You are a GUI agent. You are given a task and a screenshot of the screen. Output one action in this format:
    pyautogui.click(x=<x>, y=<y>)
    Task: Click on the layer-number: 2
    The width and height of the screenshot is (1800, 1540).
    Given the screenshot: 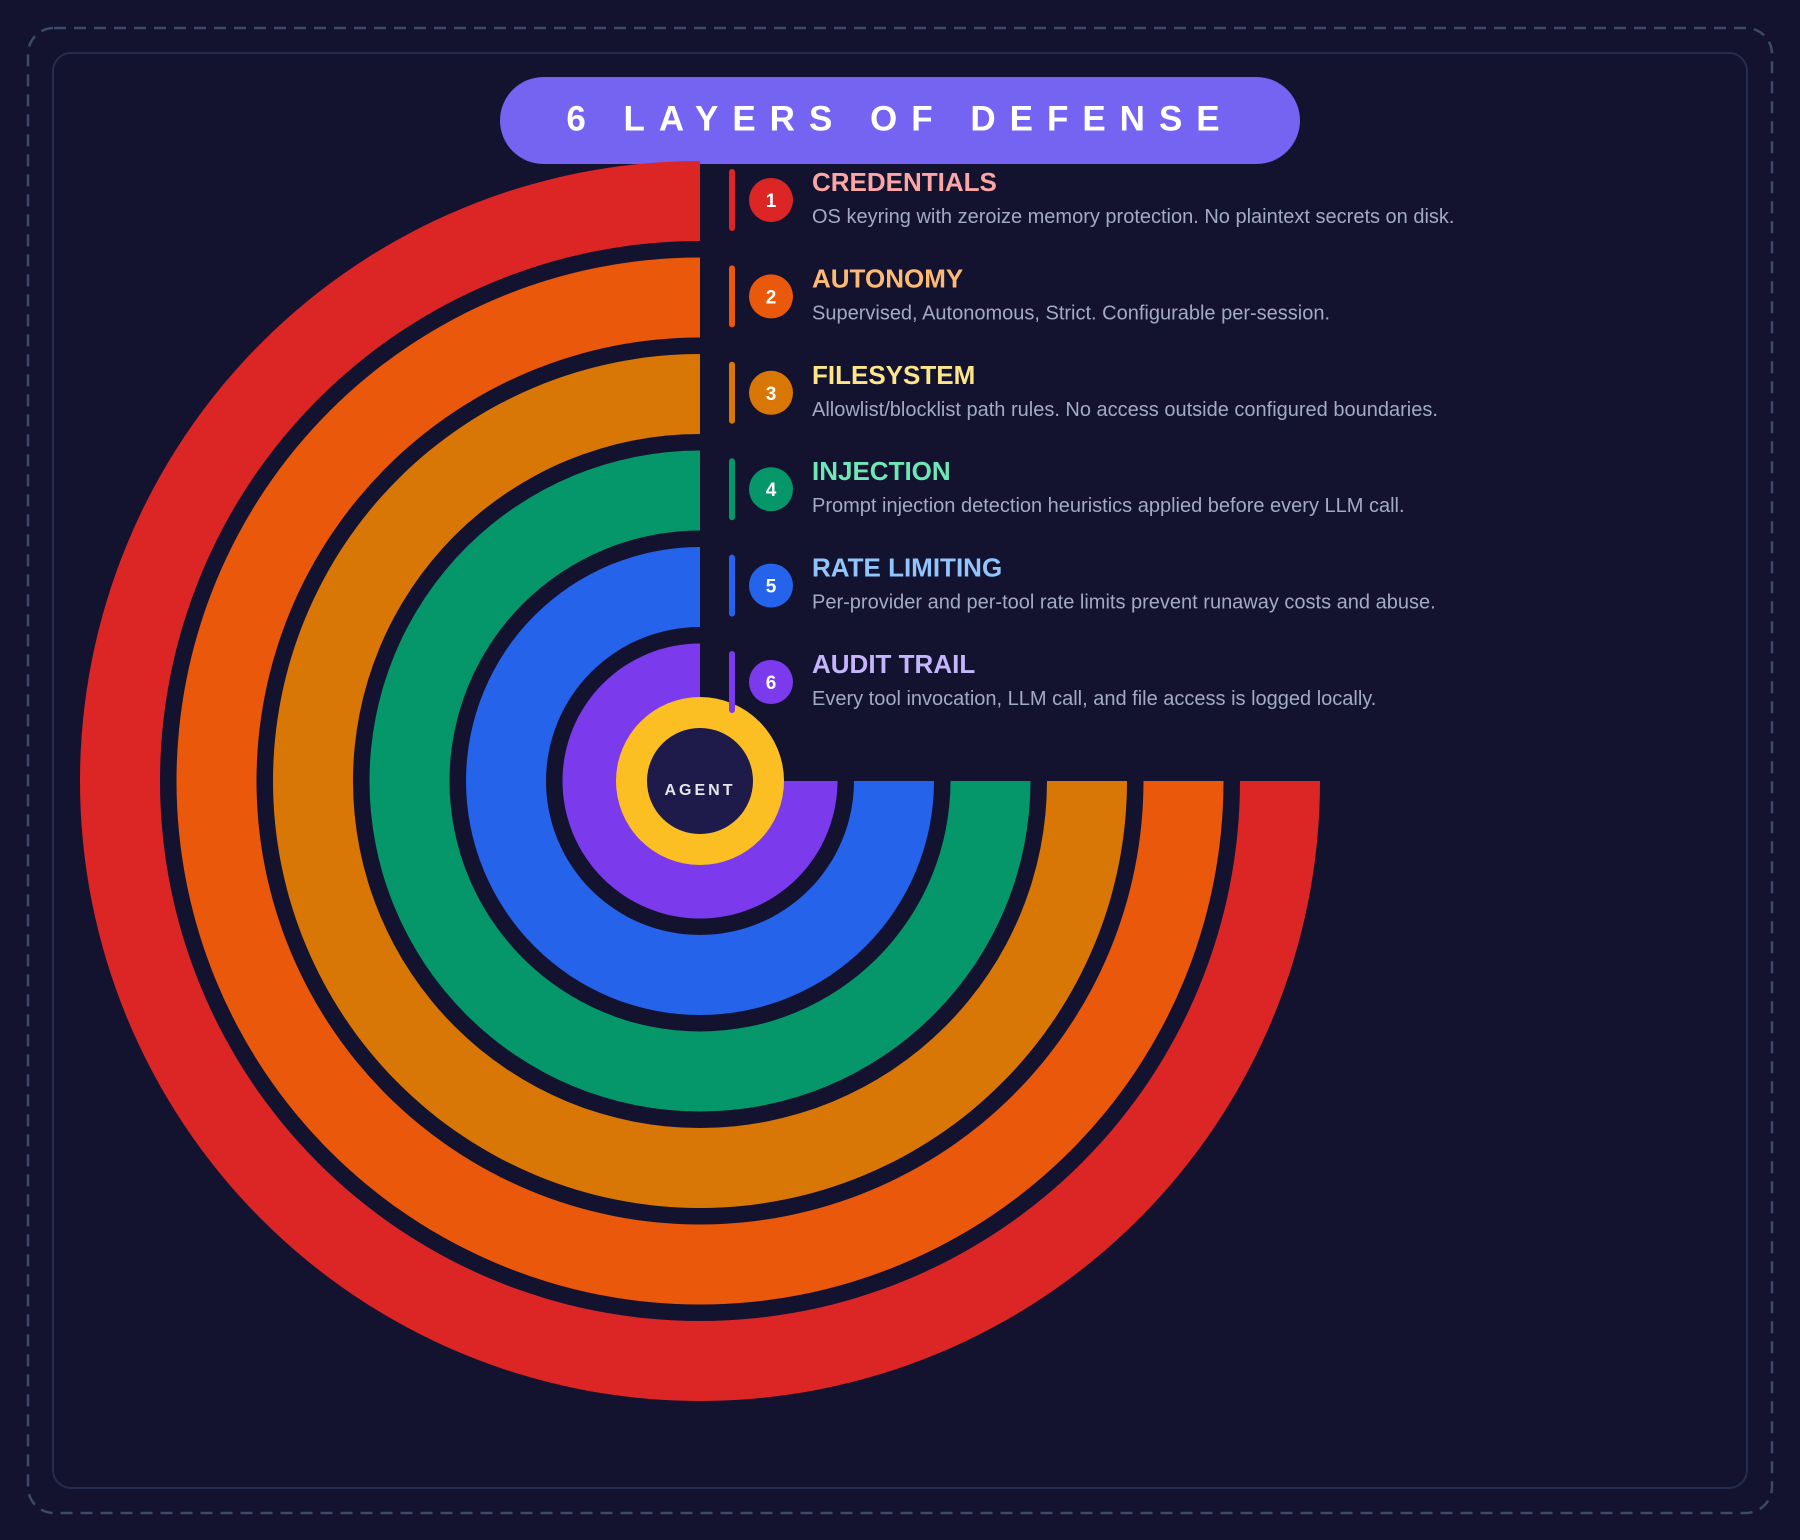 What is the action you would take?
    pyautogui.click(x=771, y=297)
    